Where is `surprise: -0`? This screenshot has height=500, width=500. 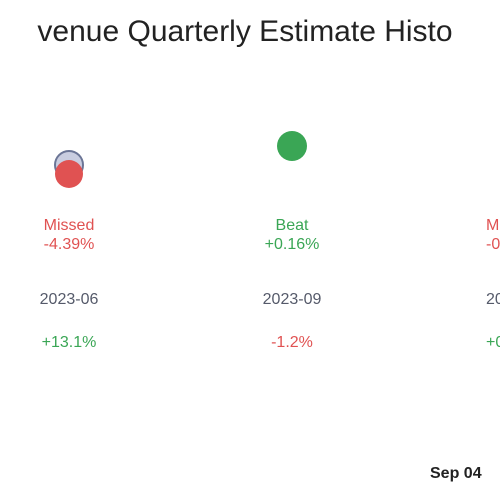 surprise: -0 is located at coordinates (493, 244).